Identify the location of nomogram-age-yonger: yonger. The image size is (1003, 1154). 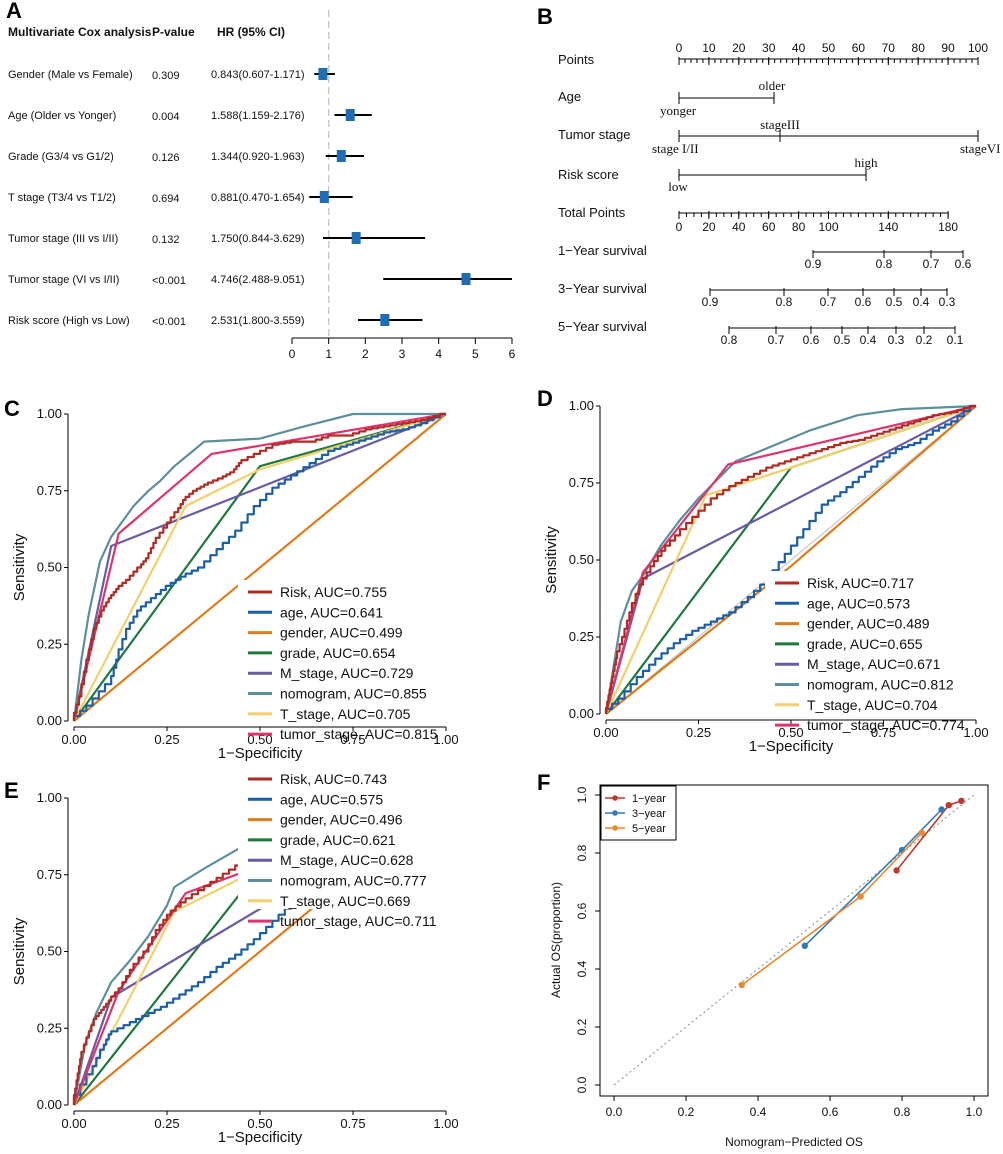
(678, 110).